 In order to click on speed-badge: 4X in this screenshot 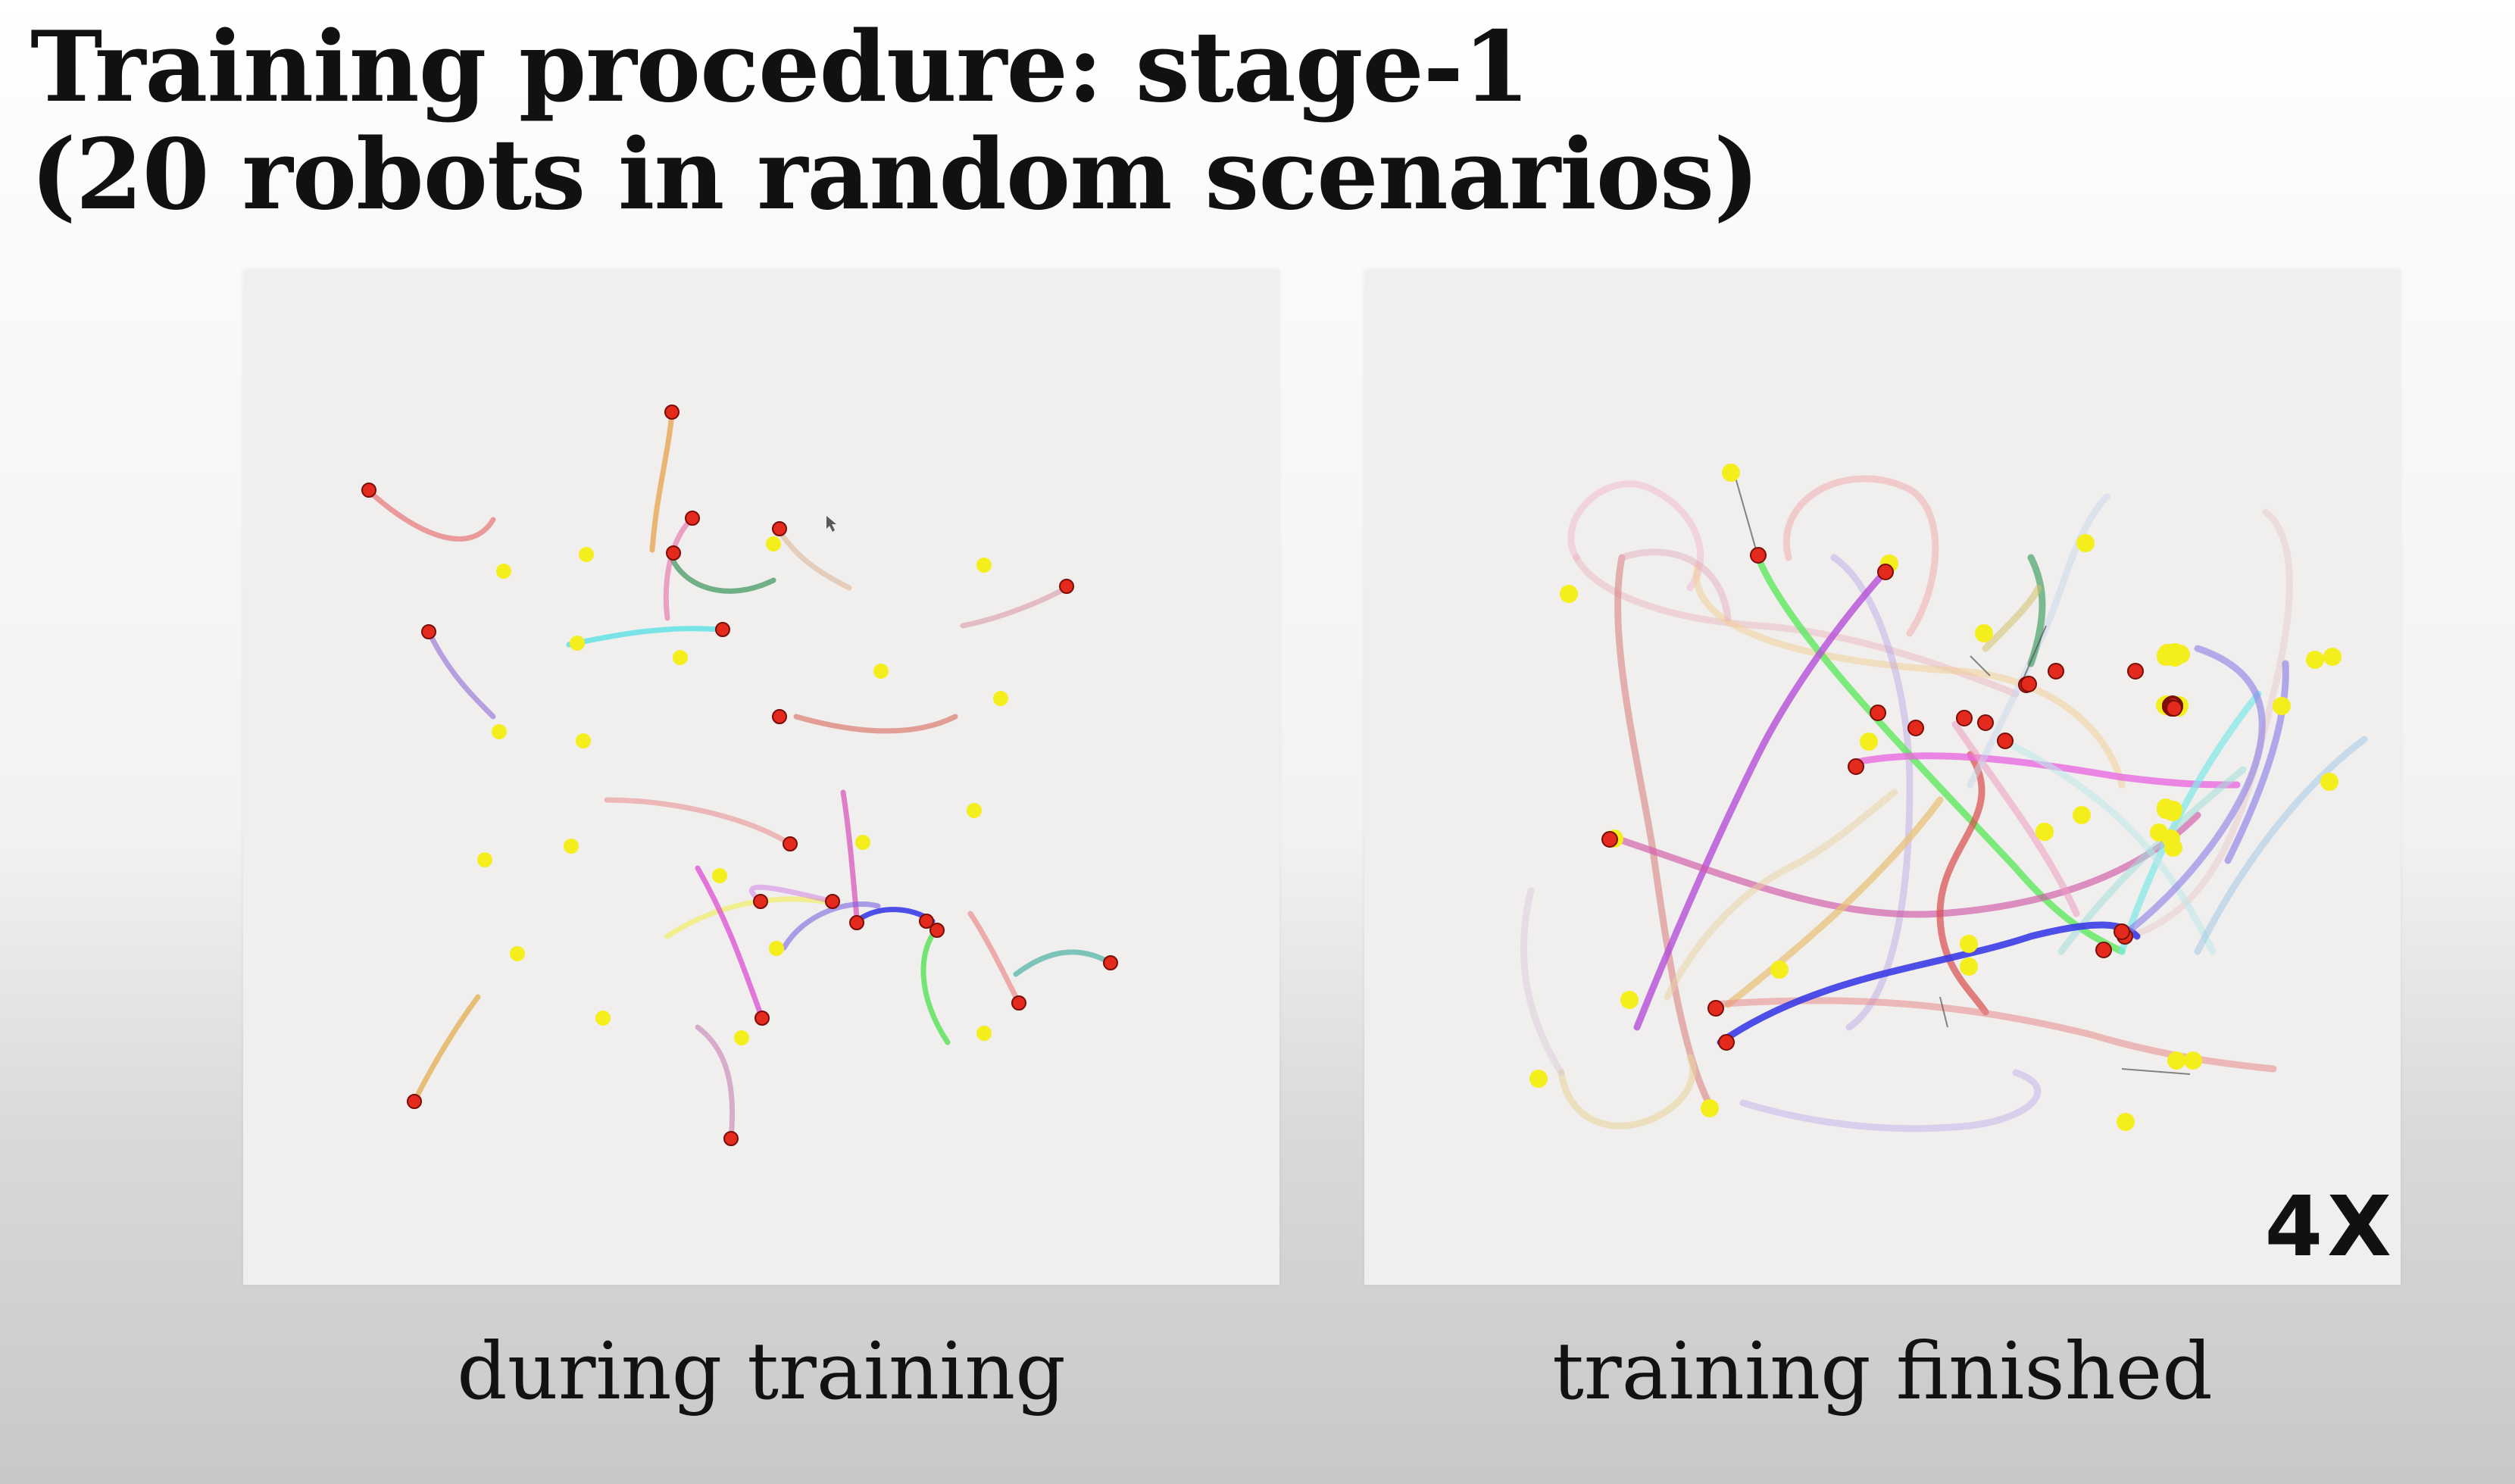, I will do `click(2330, 1226)`.